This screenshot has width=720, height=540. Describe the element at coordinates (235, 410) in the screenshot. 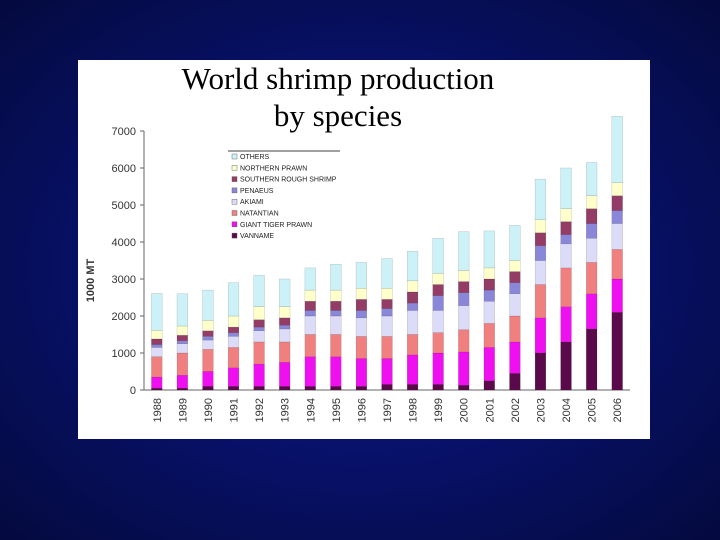

I see `x-tick-label: 1991` at that location.